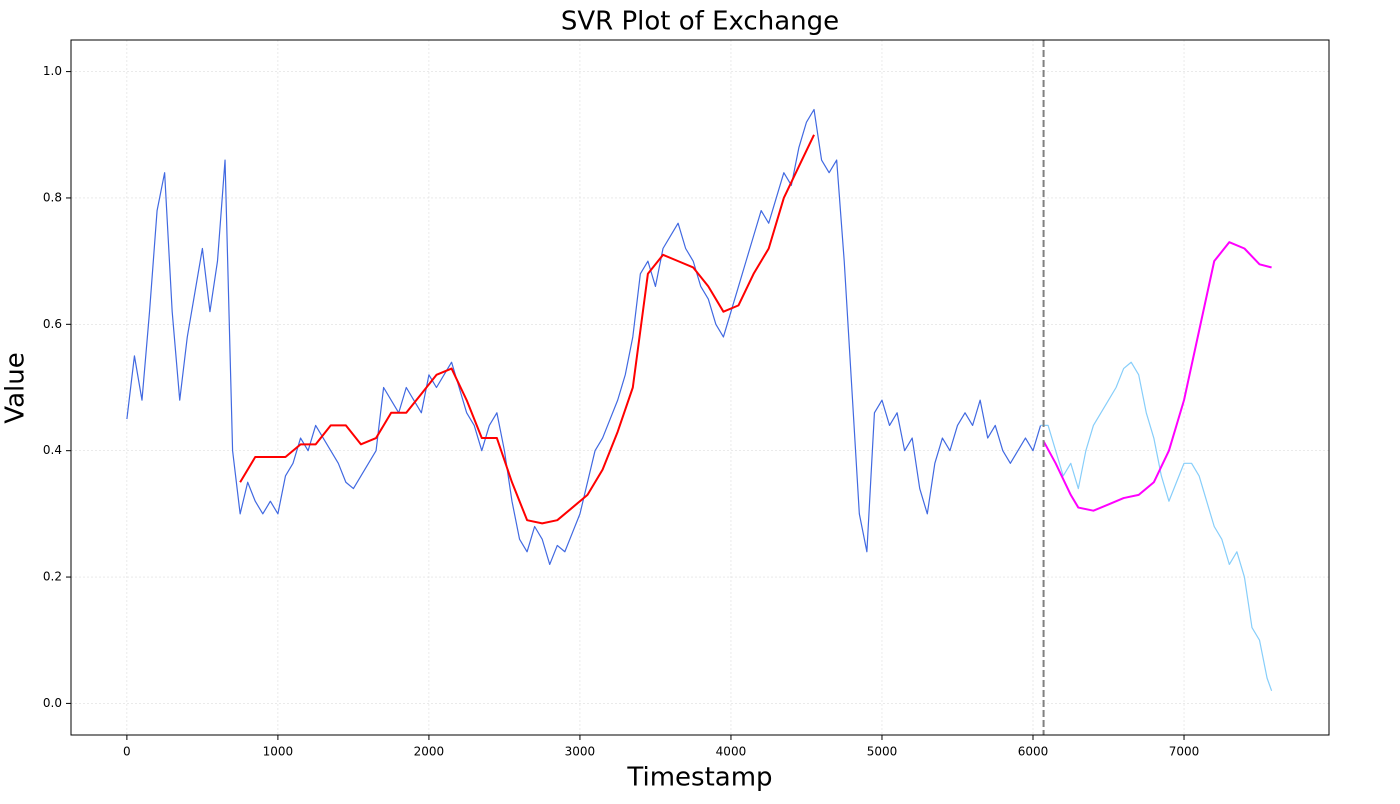 The image size is (1400, 804). I want to click on x-tick-label: 4000, so click(731, 752).